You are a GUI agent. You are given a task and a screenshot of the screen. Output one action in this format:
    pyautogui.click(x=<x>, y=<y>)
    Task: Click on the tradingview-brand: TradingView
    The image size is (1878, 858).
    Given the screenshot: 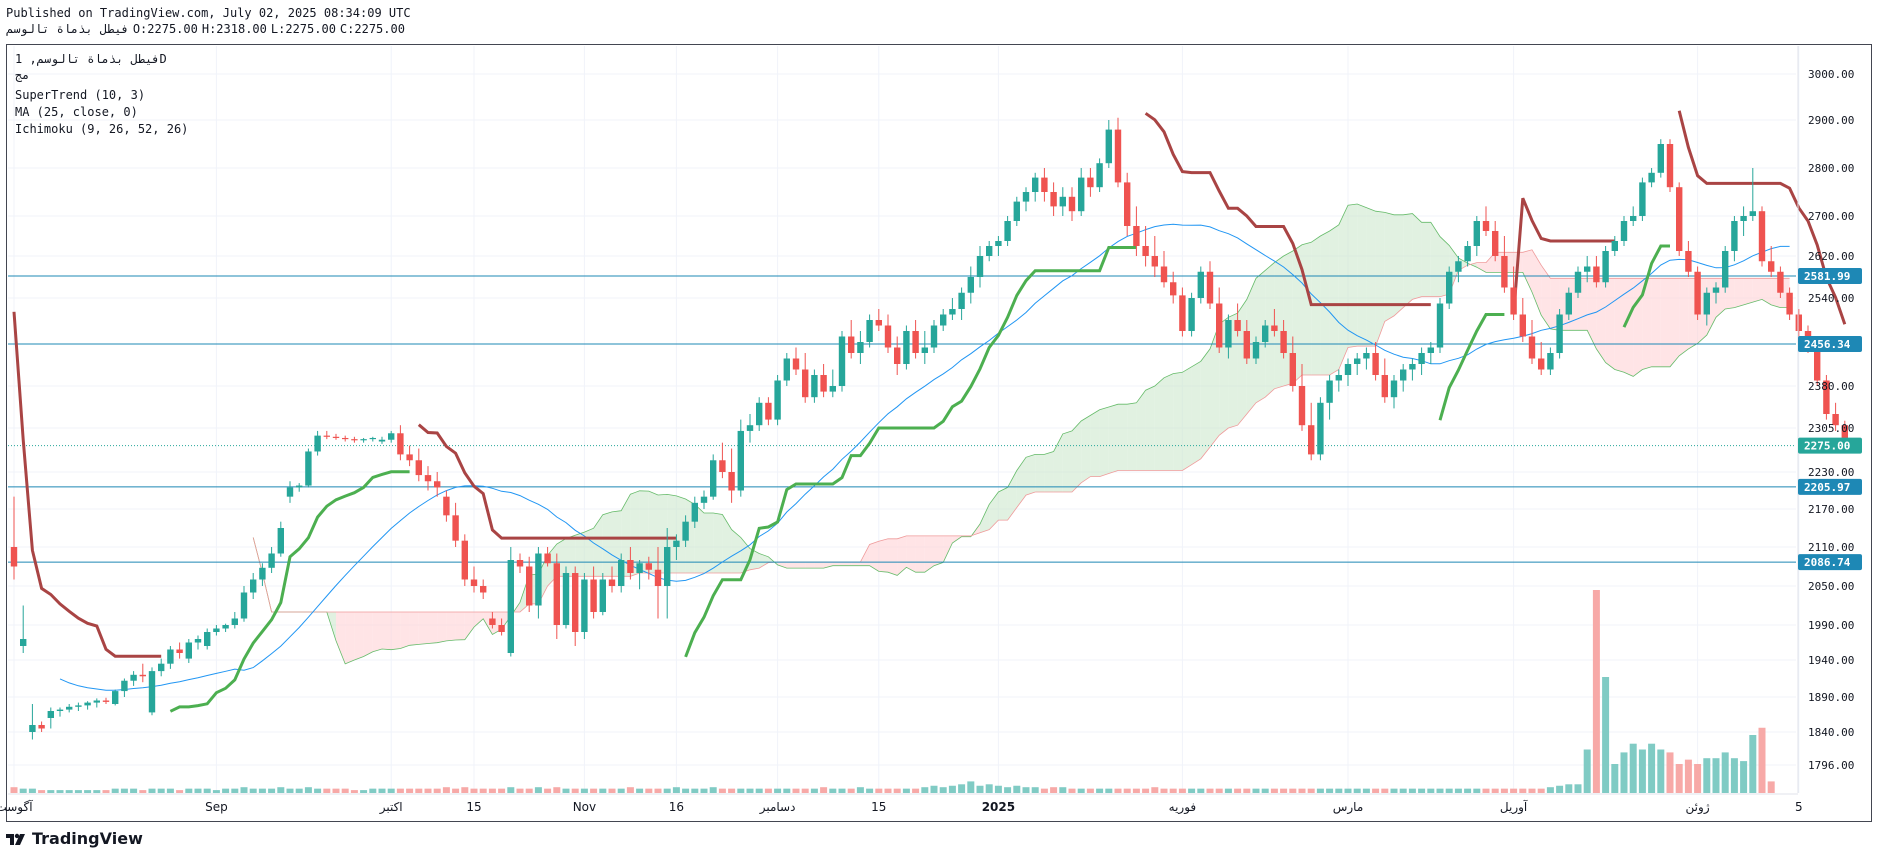 What is the action you would take?
    pyautogui.click(x=74, y=838)
    